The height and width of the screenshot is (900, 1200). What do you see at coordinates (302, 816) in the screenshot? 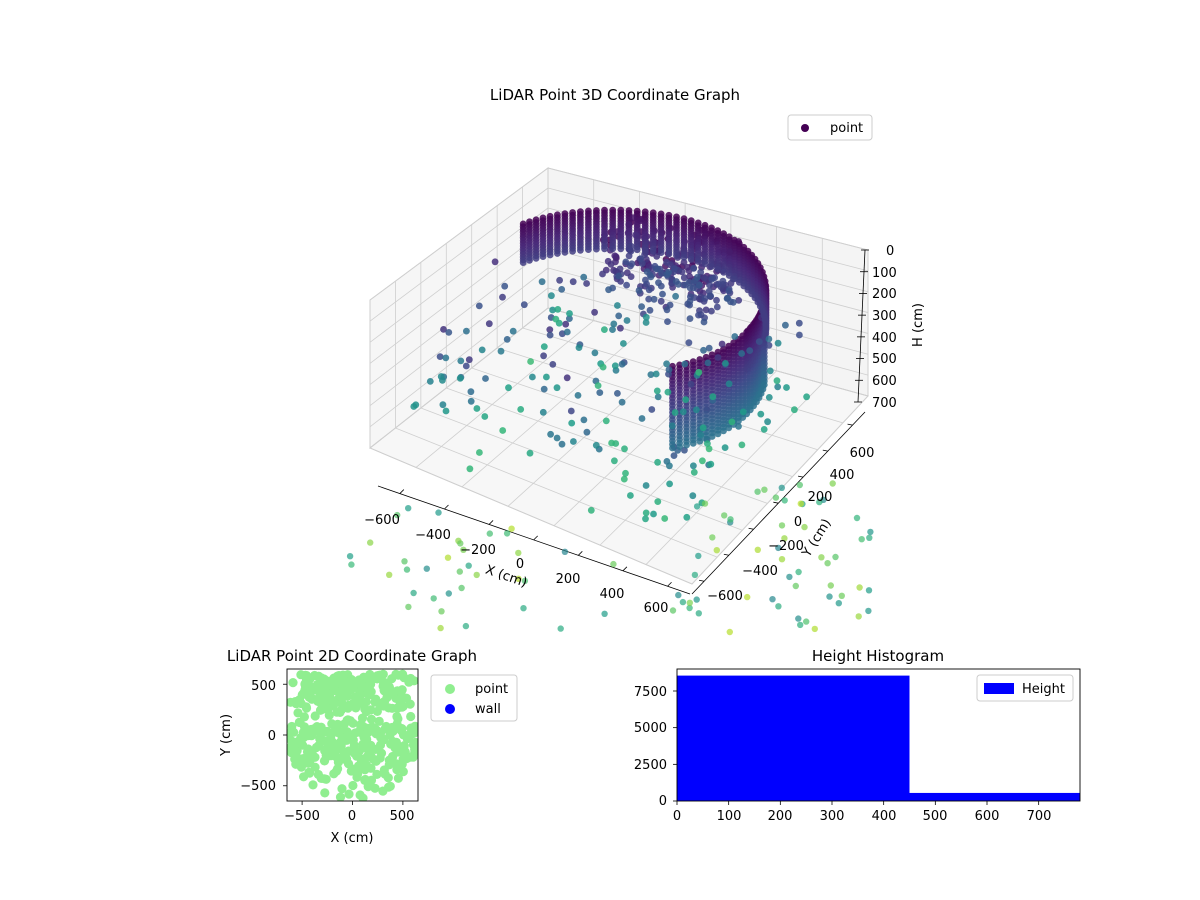
I see `x-tick-2d: −500` at bounding box center [302, 816].